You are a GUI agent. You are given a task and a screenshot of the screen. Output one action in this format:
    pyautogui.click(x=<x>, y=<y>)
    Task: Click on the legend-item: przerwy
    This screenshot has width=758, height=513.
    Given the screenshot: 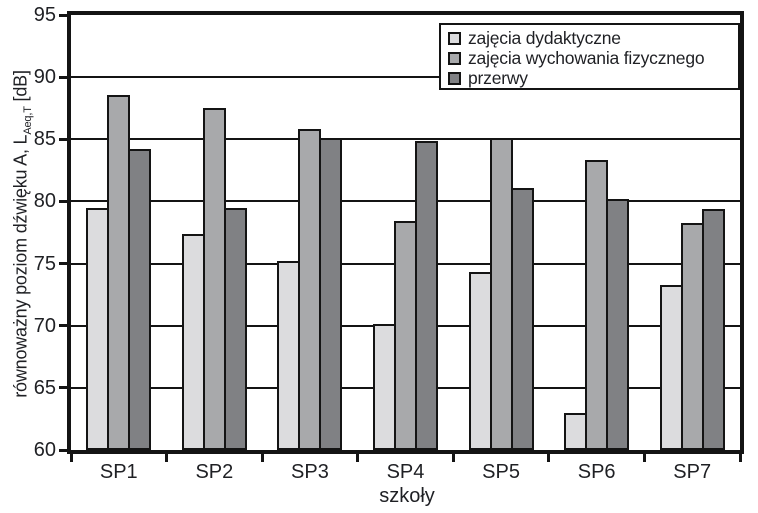 What is the action you would take?
    pyautogui.click(x=593, y=78)
    